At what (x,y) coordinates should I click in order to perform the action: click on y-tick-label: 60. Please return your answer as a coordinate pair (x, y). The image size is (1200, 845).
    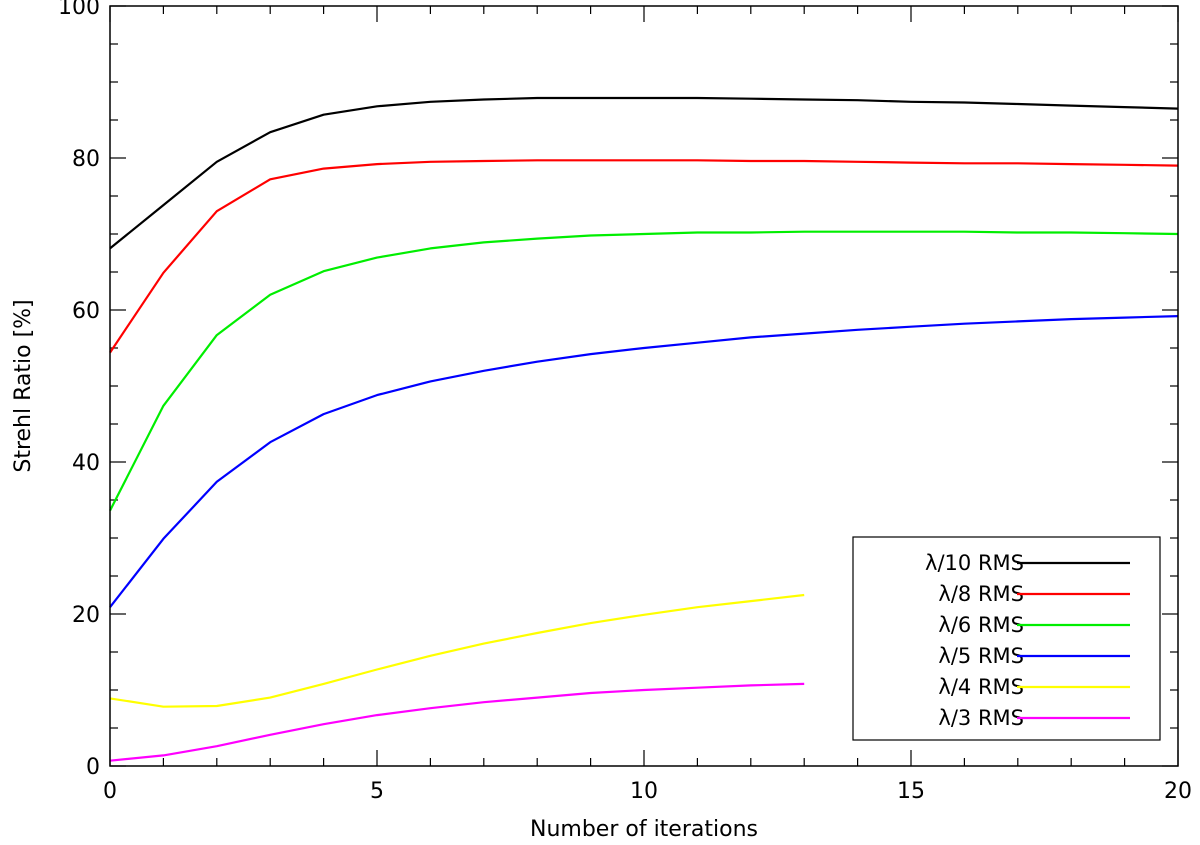
    Looking at the image, I should click on (86, 311).